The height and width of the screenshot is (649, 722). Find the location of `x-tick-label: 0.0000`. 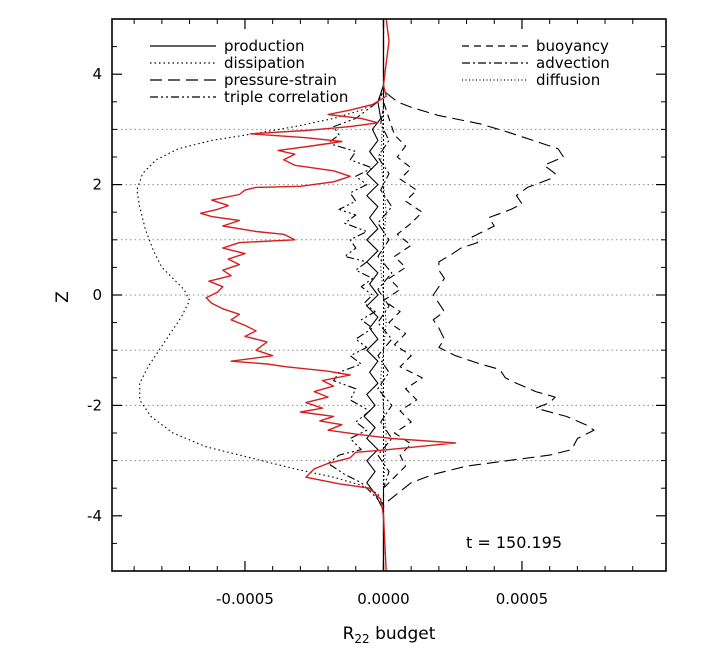

x-tick-label: 0.0000 is located at coordinates (383, 599).